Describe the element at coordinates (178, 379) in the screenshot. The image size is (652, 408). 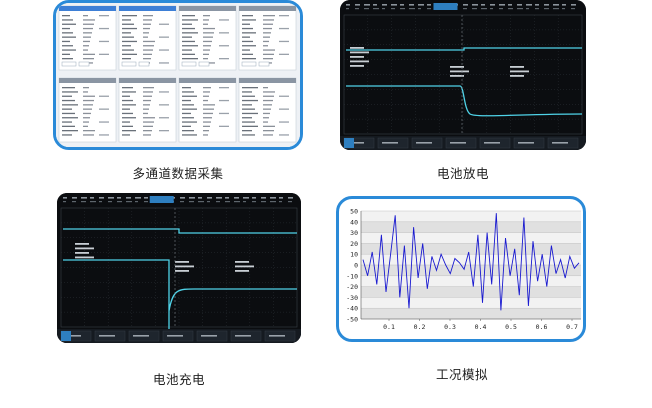
I see `caption-battery-charge: 电池充电` at that location.